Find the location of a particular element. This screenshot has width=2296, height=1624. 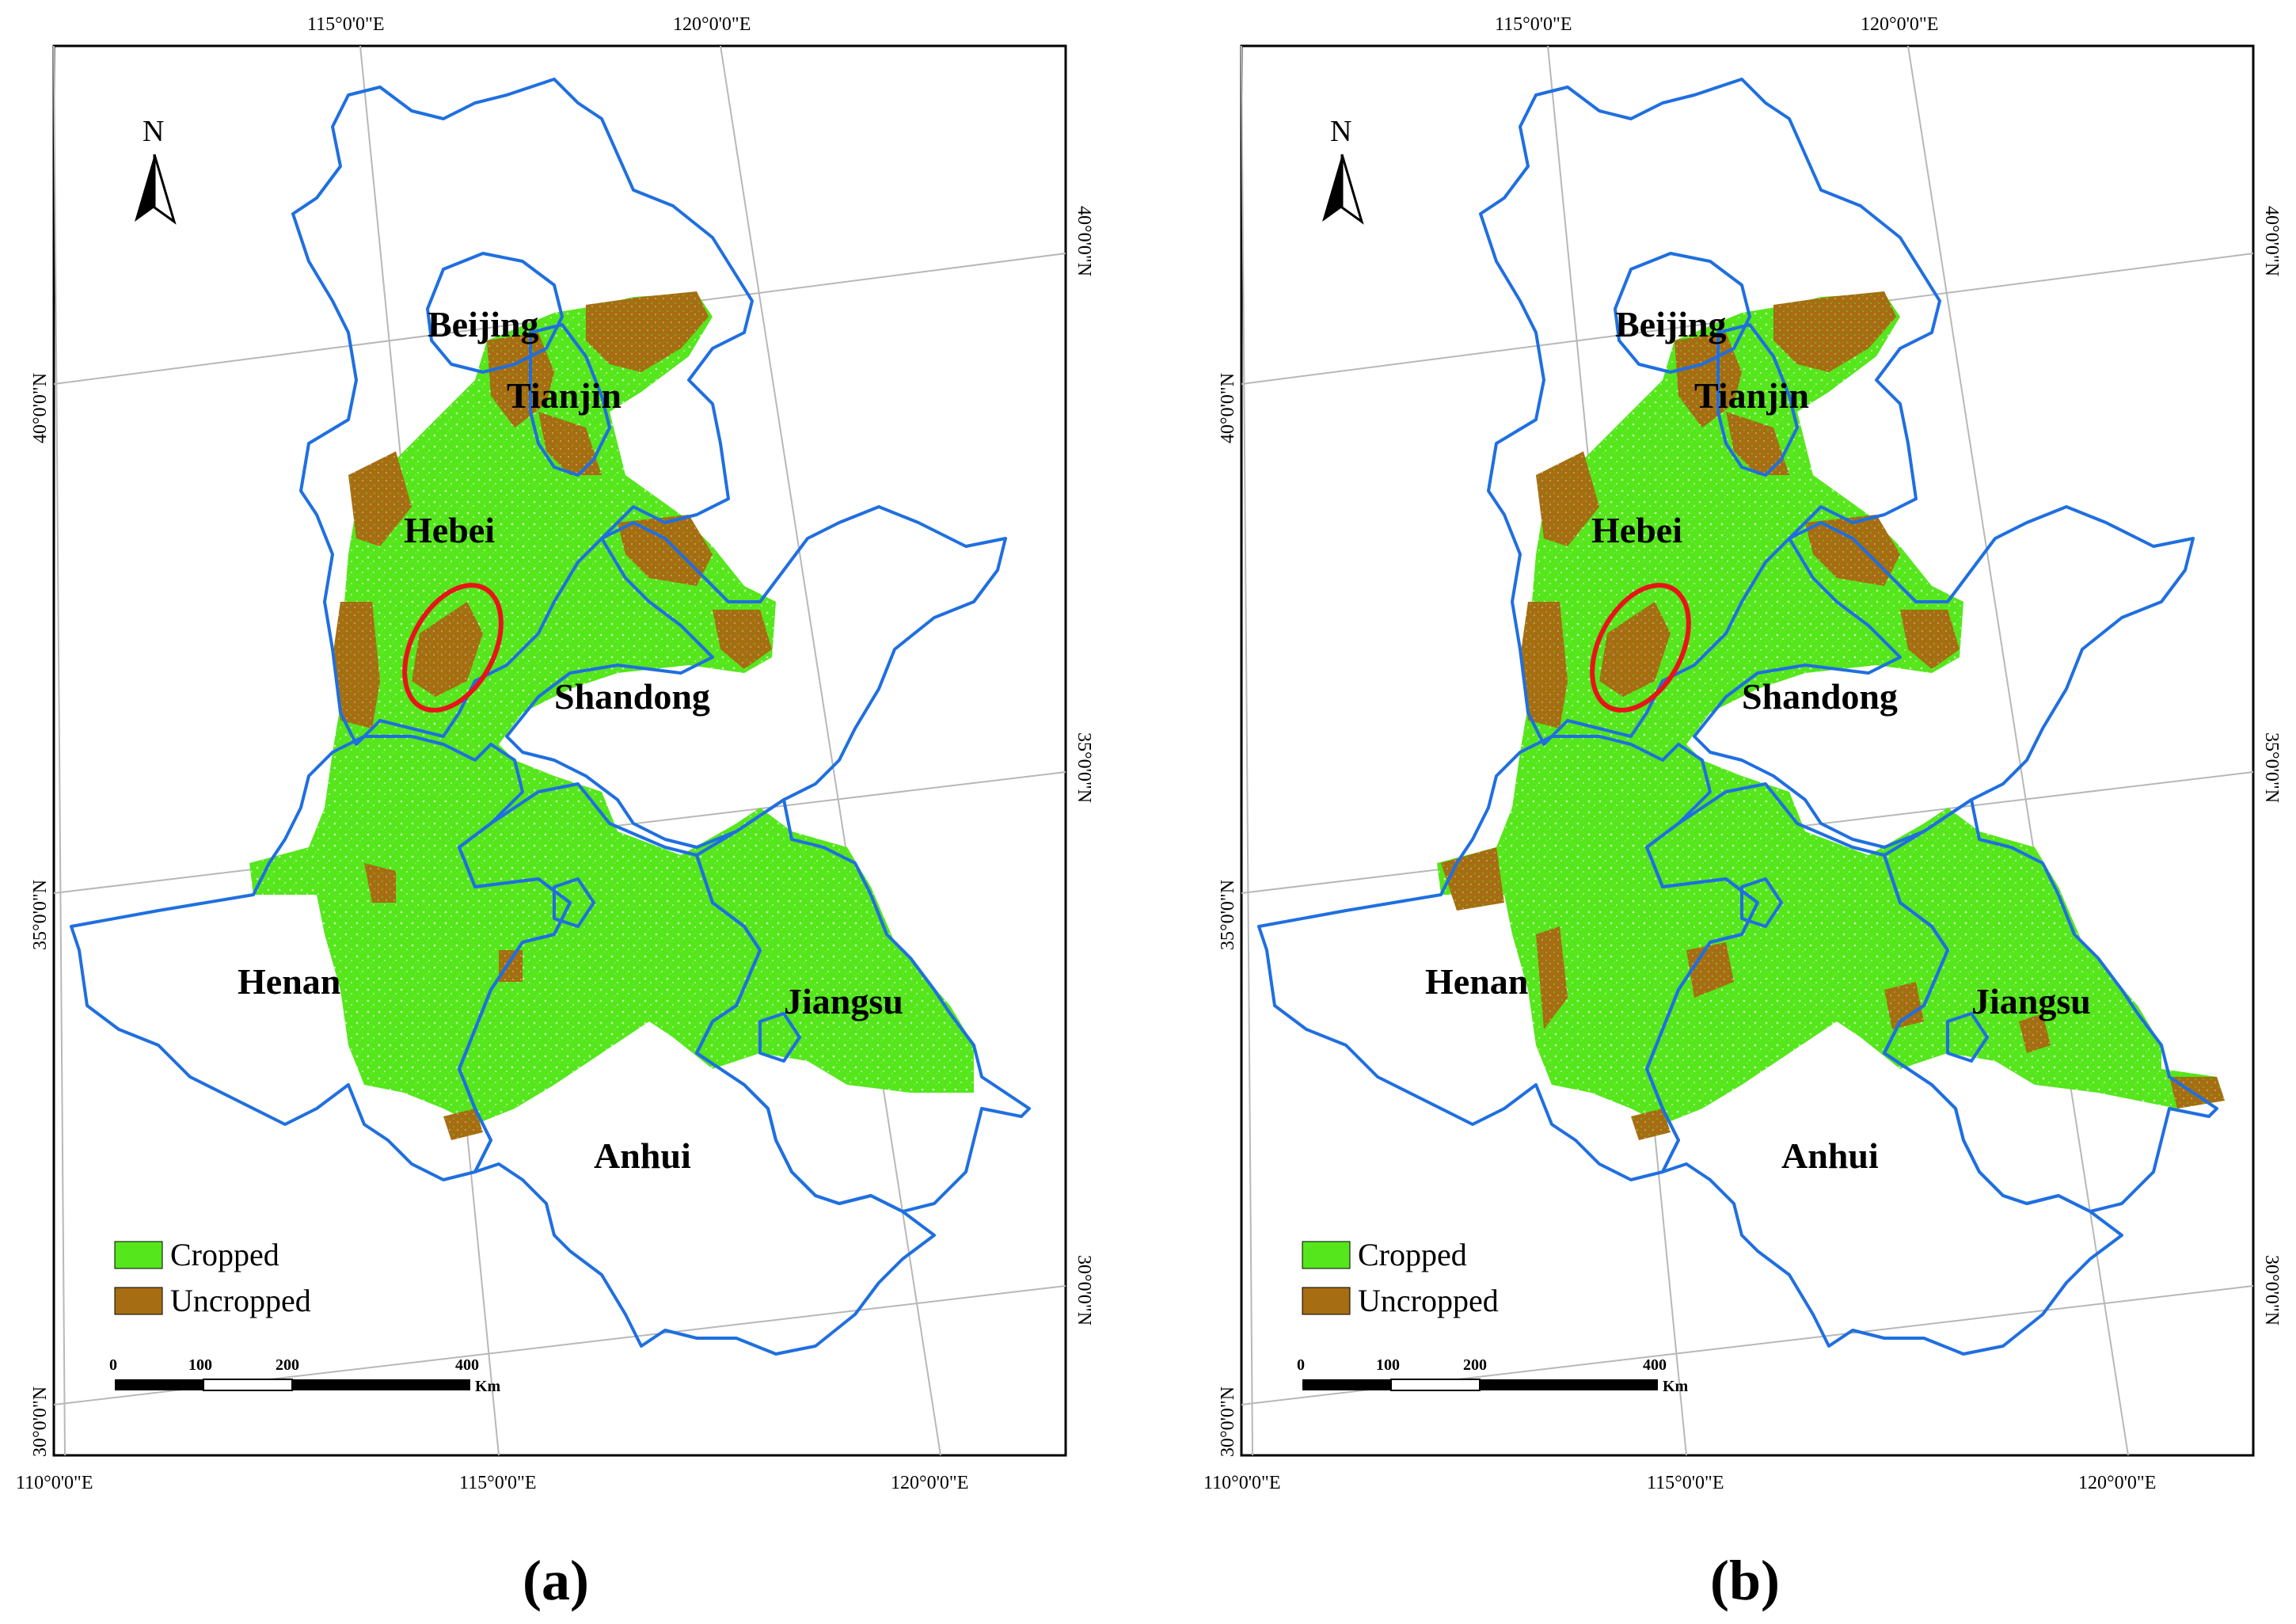

panel-label-a: (a) is located at coordinates (556, 1580).